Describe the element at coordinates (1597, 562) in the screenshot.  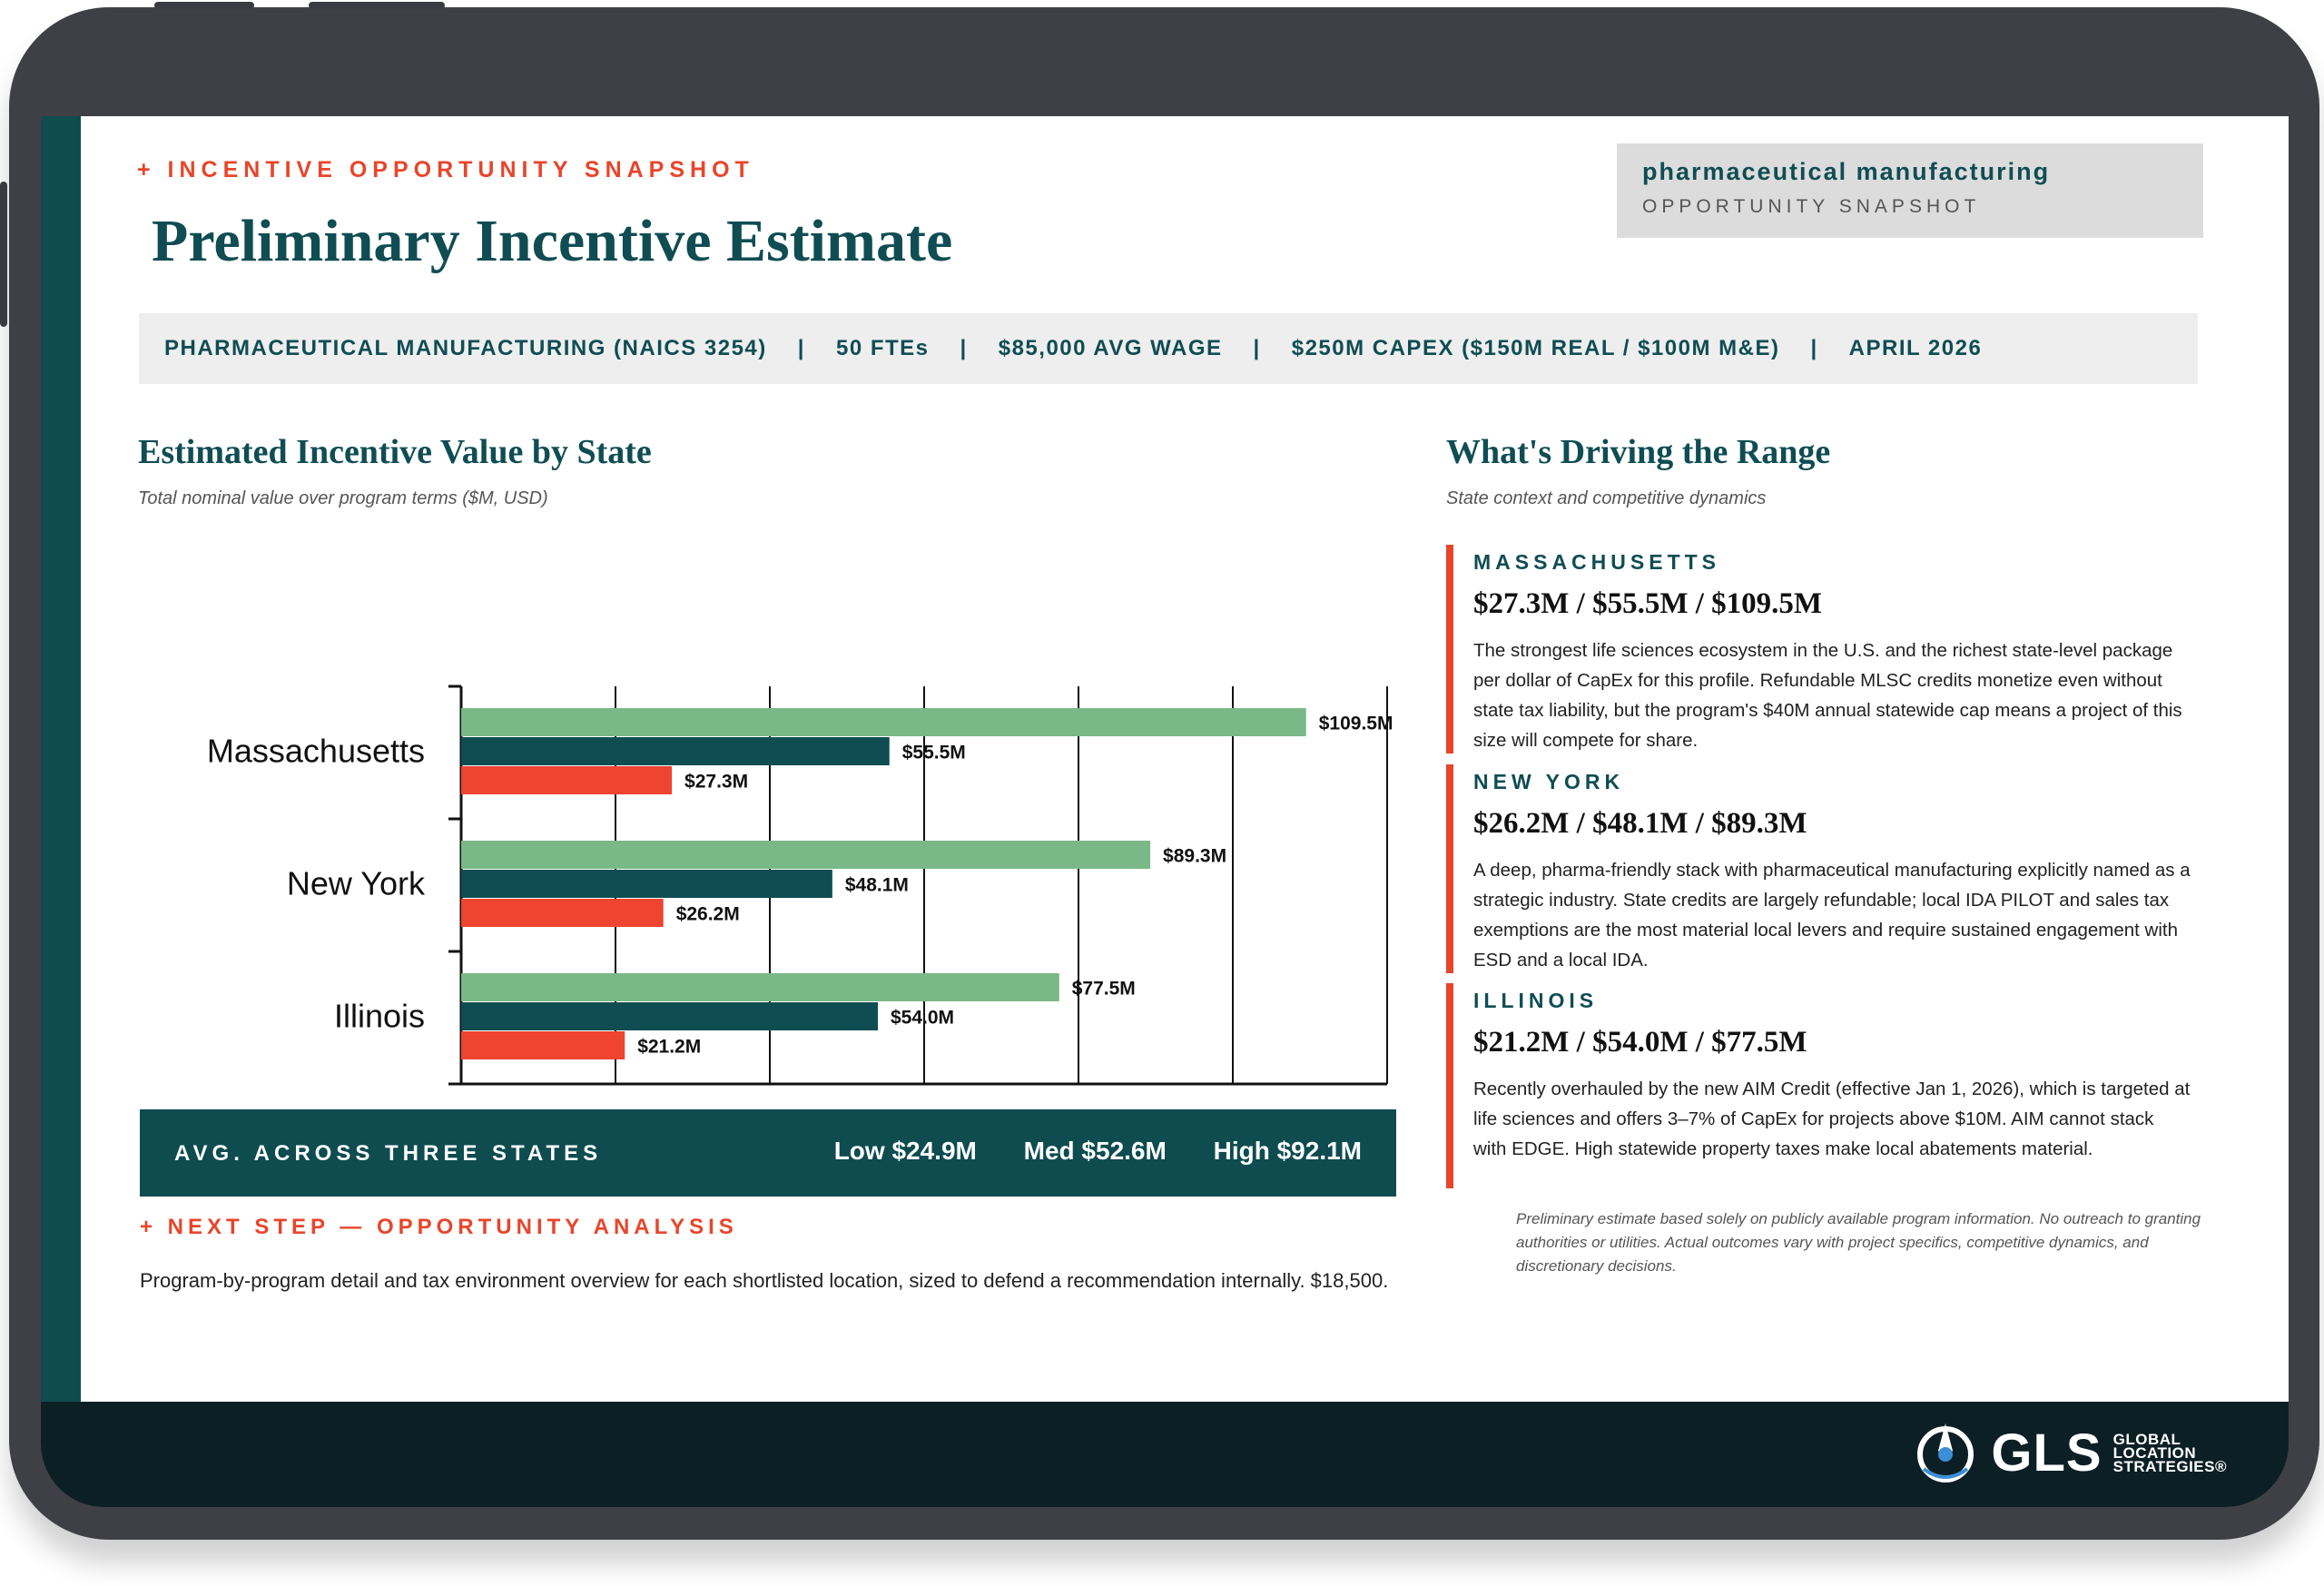
I see `state-name: MASSACHUSETTS` at that location.